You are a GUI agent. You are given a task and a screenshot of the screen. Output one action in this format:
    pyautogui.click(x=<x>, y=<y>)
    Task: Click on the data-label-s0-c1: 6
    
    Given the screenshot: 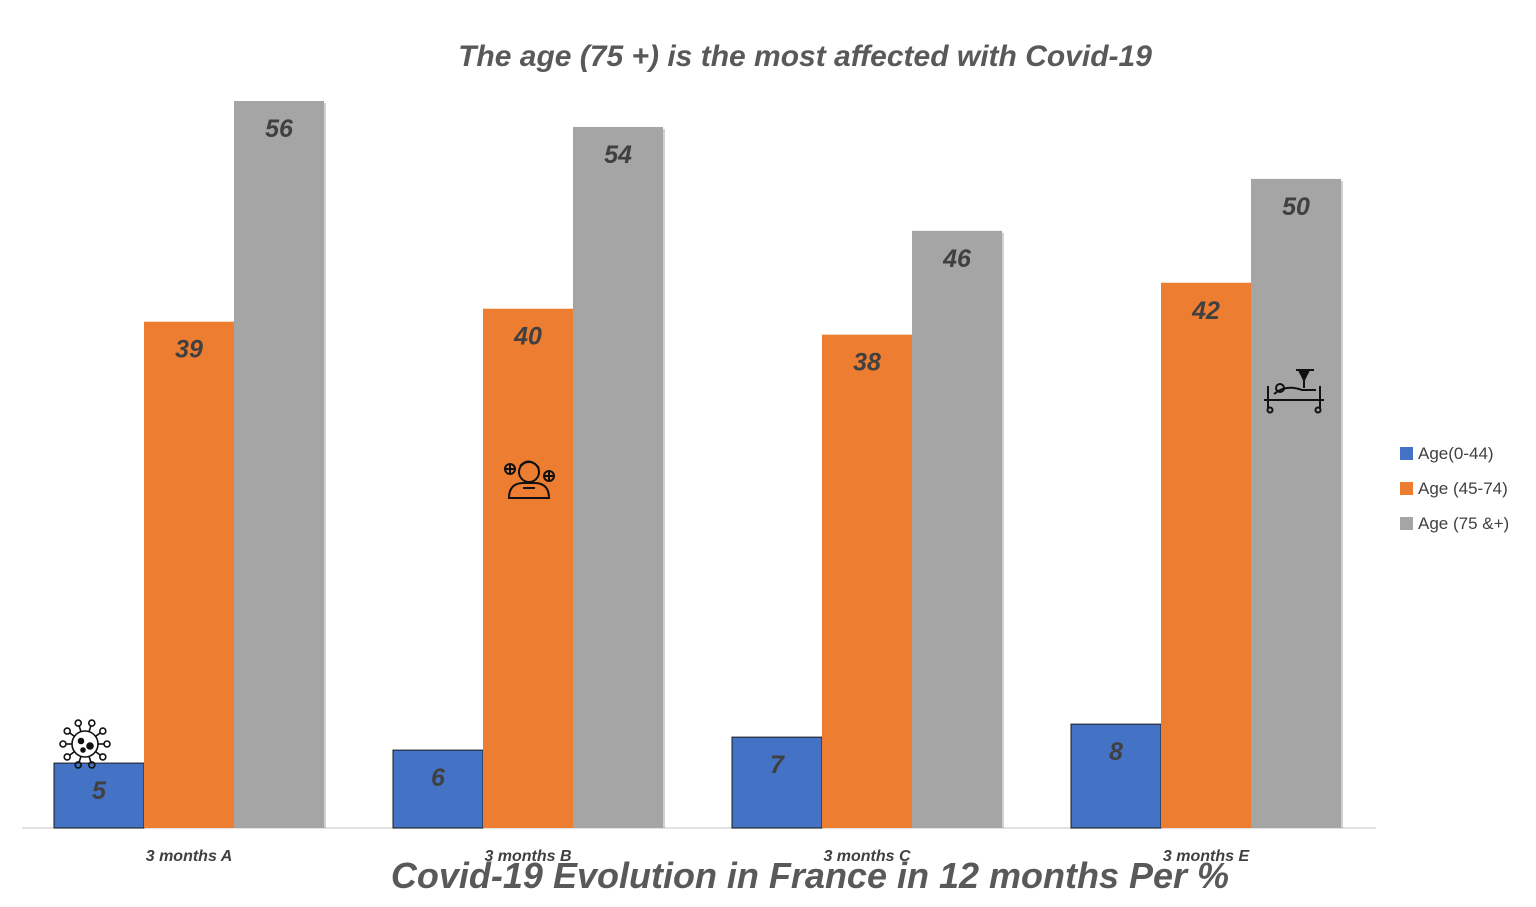 What is the action you would take?
    pyautogui.click(x=438, y=778)
    